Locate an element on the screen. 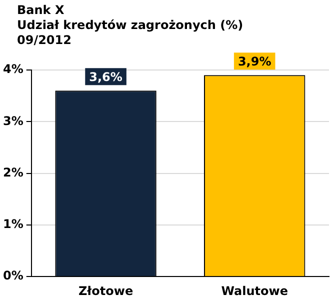 The width and height of the screenshot is (333, 302). y-tick-label: 4% is located at coordinates (13, 69).